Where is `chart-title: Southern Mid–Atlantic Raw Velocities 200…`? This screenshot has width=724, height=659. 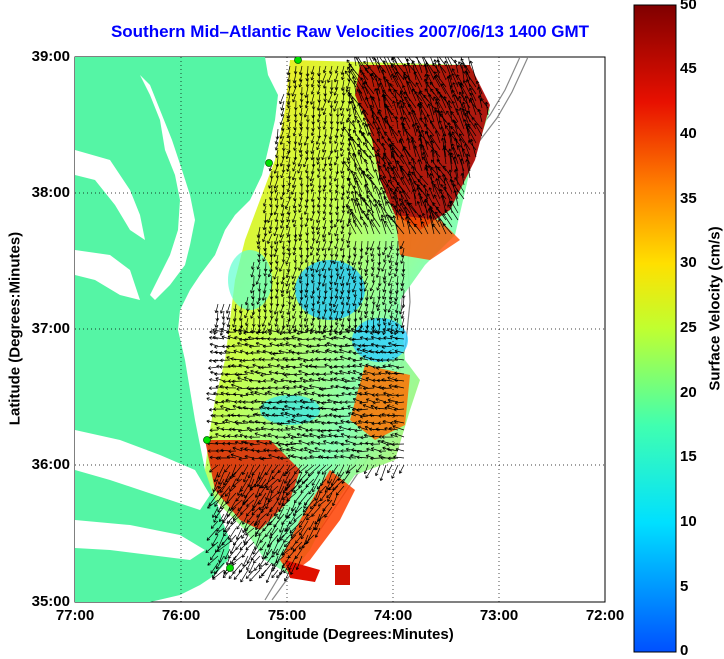
chart-title: Southern Mid–Atlantic Raw Velocities 200… is located at coordinates (350, 31).